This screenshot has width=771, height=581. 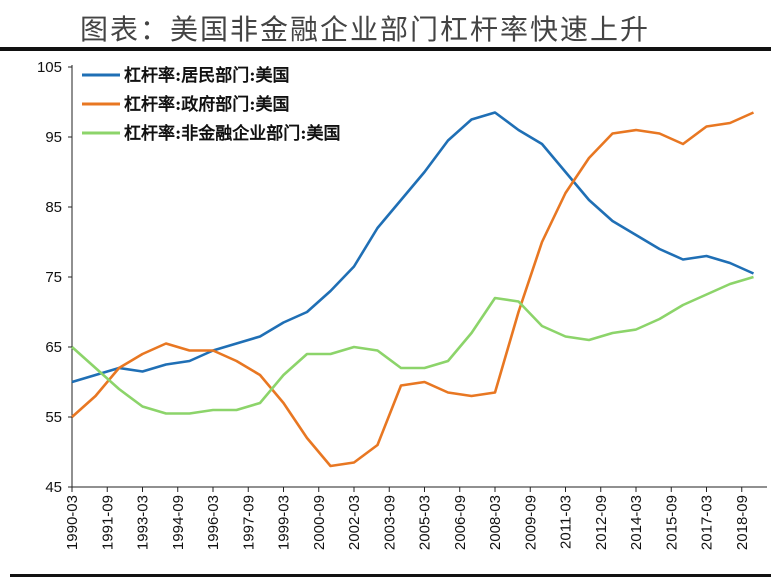 I want to click on x-tick-label: 1996-03, so click(x=213, y=522).